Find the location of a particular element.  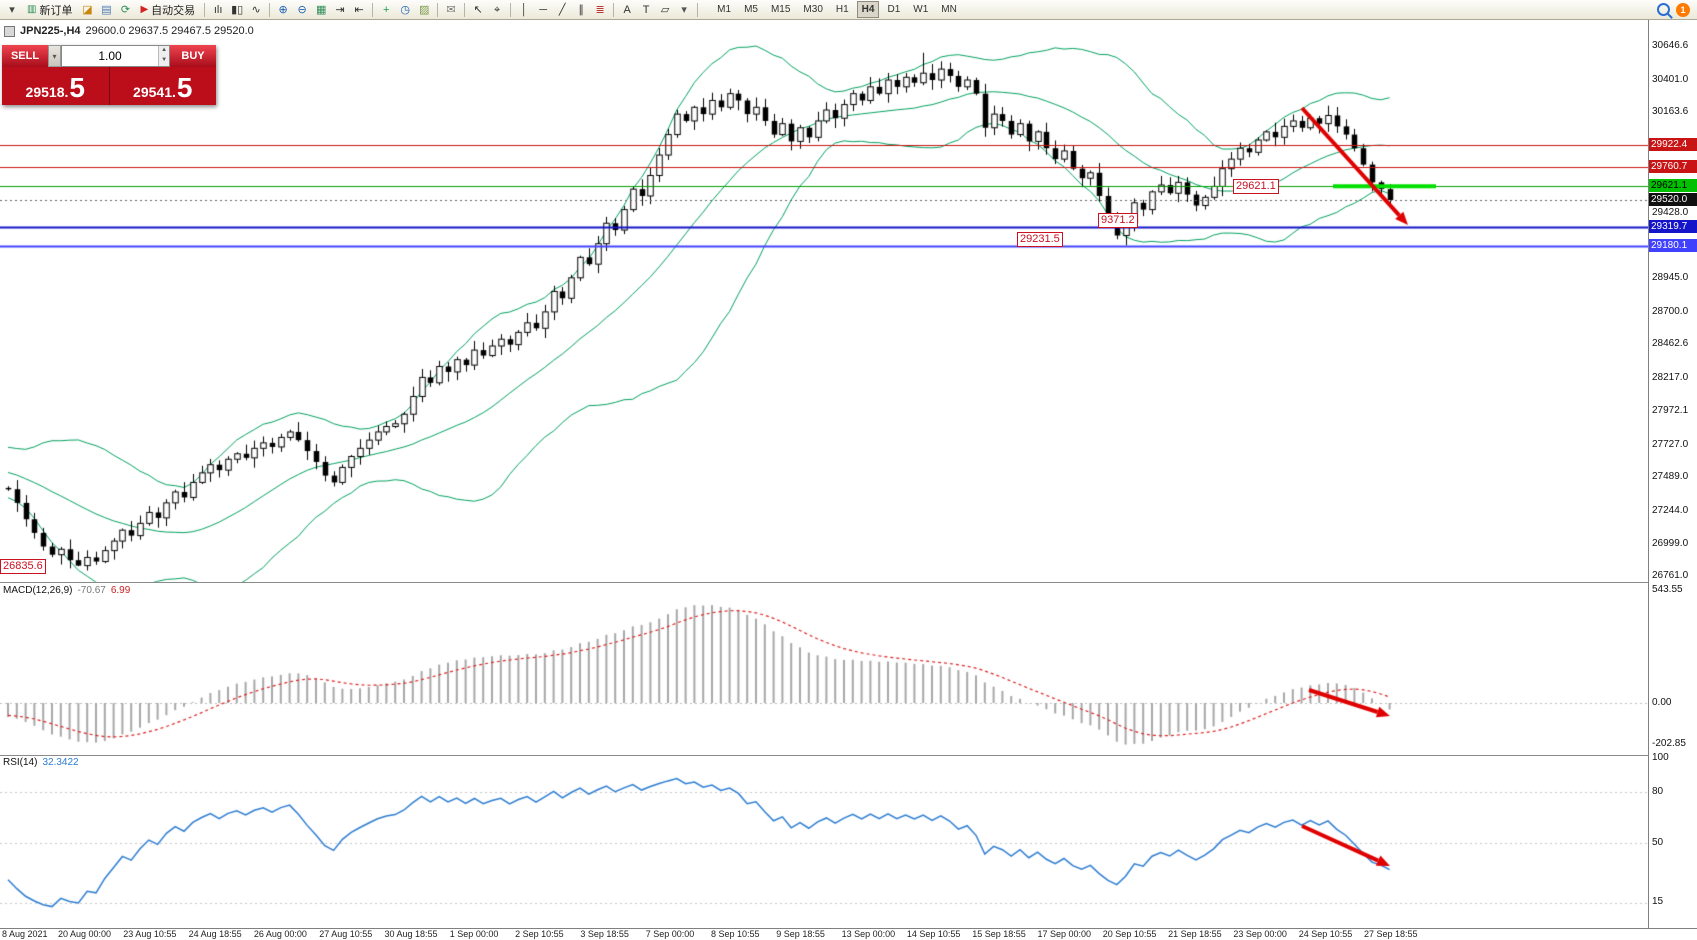

periods-icon: ◷ is located at coordinates (405, 9).